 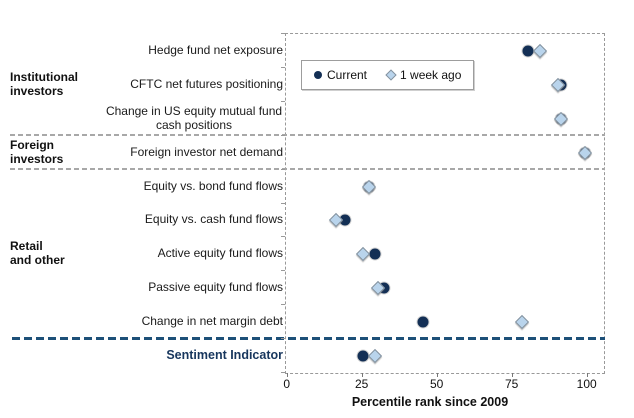 I want to click on x-axis-tick-label: 50, so click(x=437, y=384).